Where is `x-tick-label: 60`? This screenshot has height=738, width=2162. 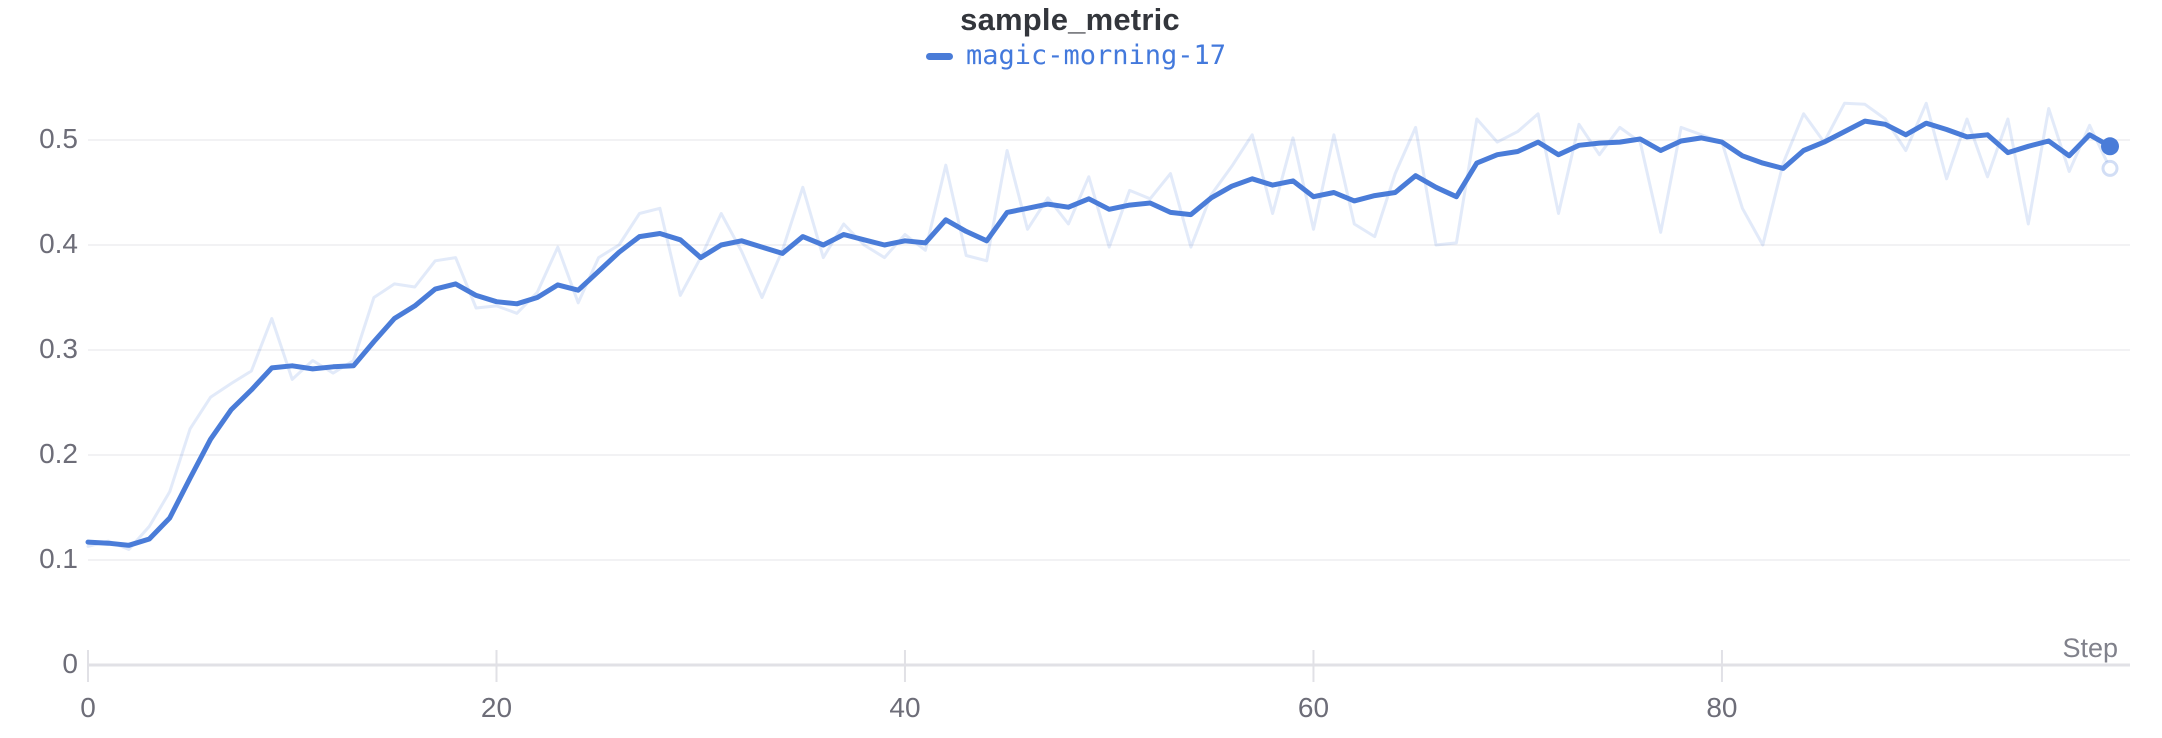 x-tick-label: 60 is located at coordinates (1313, 707).